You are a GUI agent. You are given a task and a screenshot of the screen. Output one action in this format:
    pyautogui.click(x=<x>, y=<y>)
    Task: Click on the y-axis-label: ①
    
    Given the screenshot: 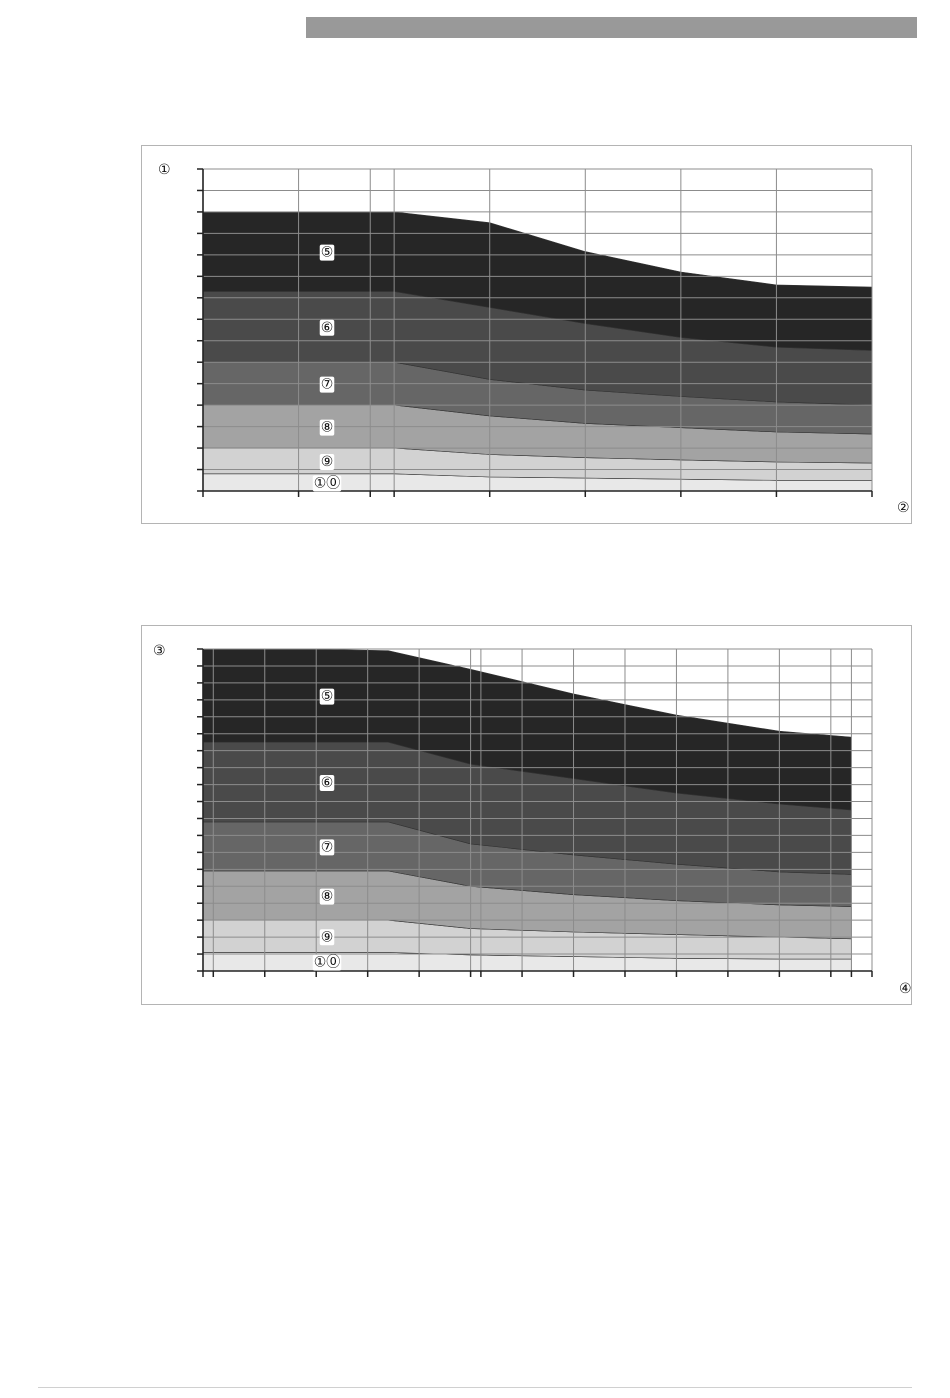 What is the action you would take?
    pyautogui.click(x=164, y=170)
    